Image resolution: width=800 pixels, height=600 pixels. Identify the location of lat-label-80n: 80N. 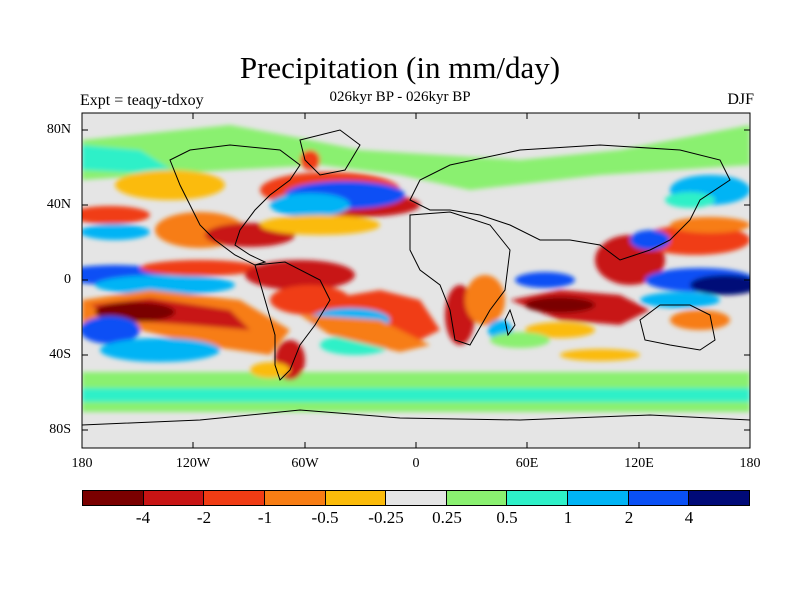
(58, 129).